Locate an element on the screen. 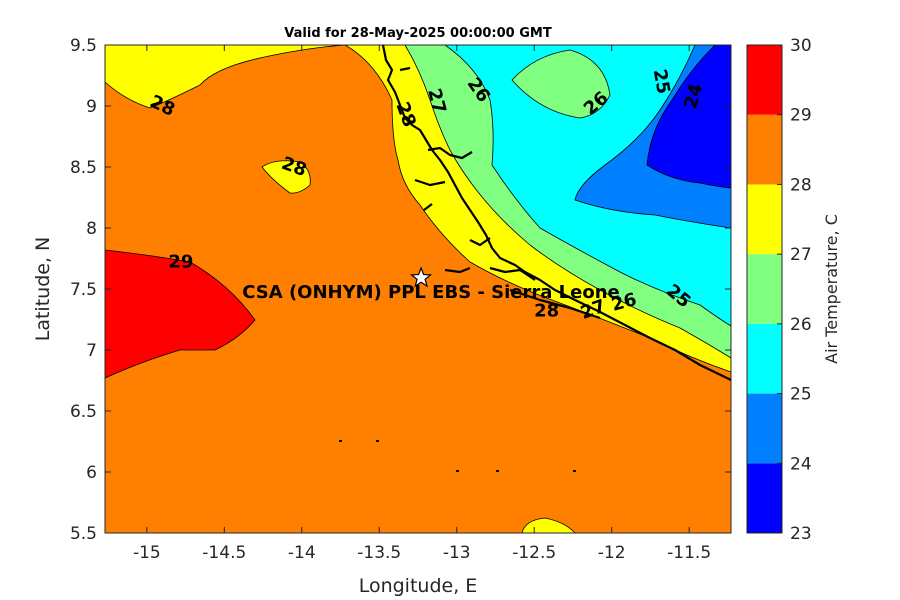 The height and width of the screenshot is (600, 900). small-islands is located at coordinates (457, 456).